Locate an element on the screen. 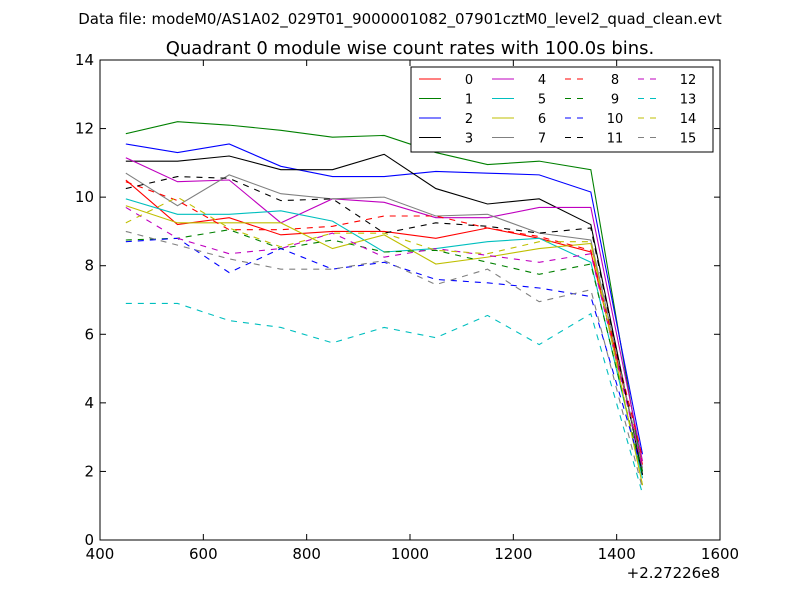 Image resolution: width=800 pixels, height=600 pixels. x-tick-label: 1200 is located at coordinates (513, 554).